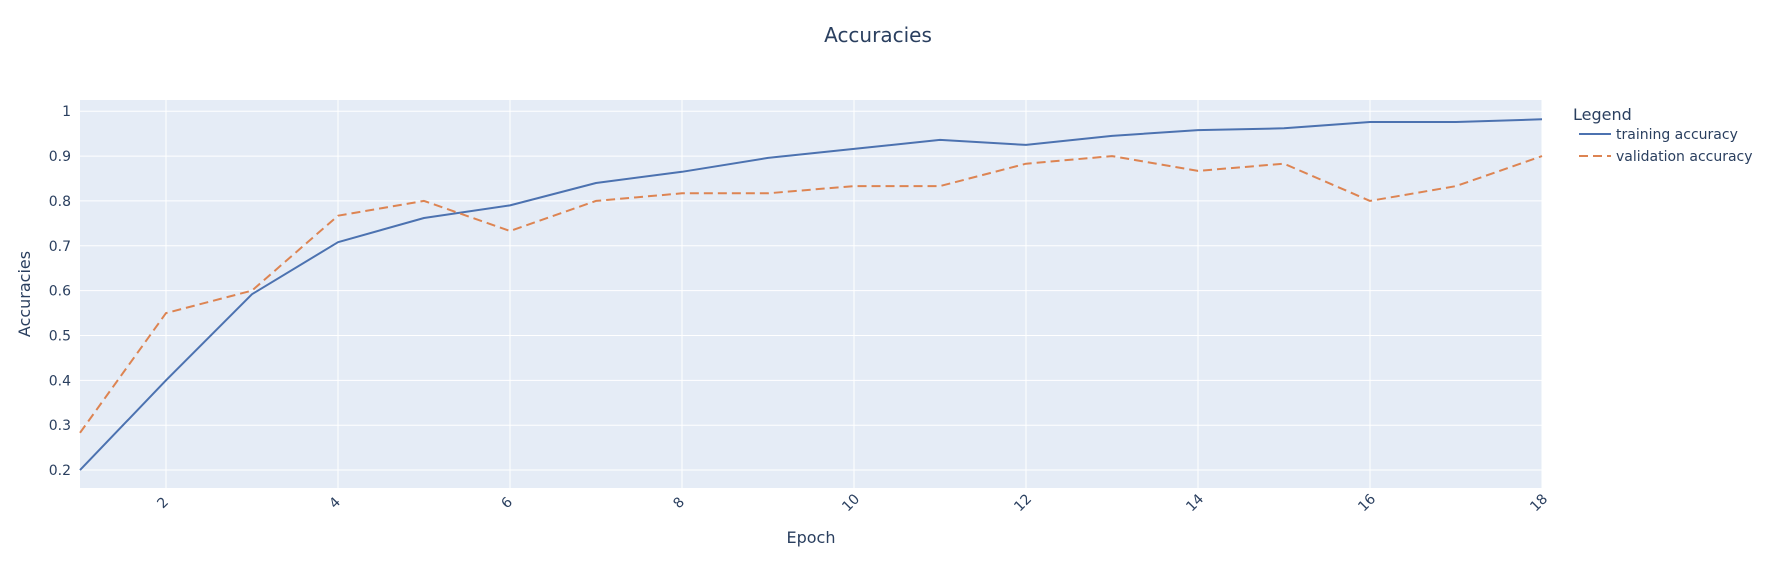 The width and height of the screenshot is (1765, 567). What do you see at coordinates (1539, 503) in the screenshot?
I see `x-tick-label: 18` at bounding box center [1539, 503].